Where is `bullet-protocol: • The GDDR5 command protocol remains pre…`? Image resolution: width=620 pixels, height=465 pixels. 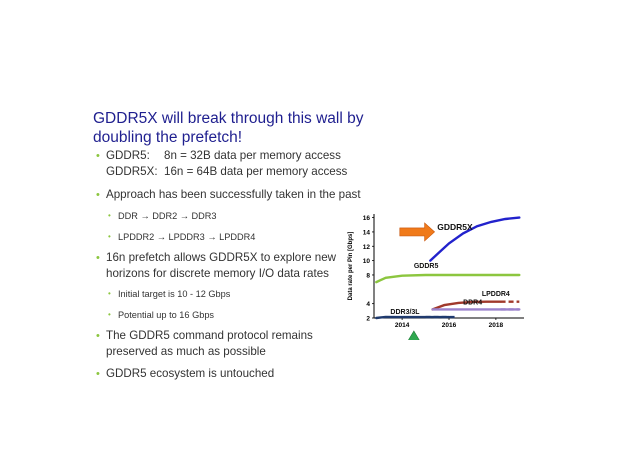
bullet-protocol: • The GDDR5 command protocol remains pre… is located at coordinates (231, 344).